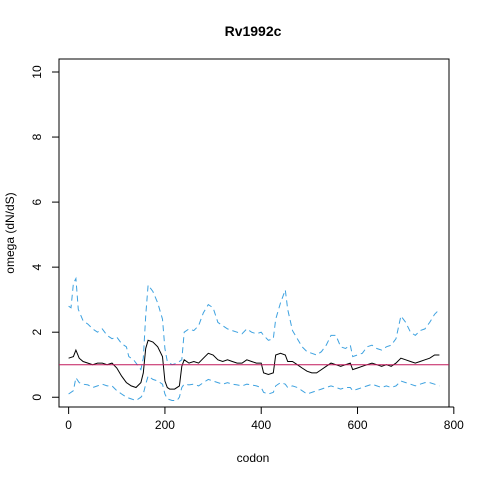 This screenshot has width=480, height=480. Describe the element at coordinates (37, 72) in the screenshot. I see `y-tick-label: 10` at that location.